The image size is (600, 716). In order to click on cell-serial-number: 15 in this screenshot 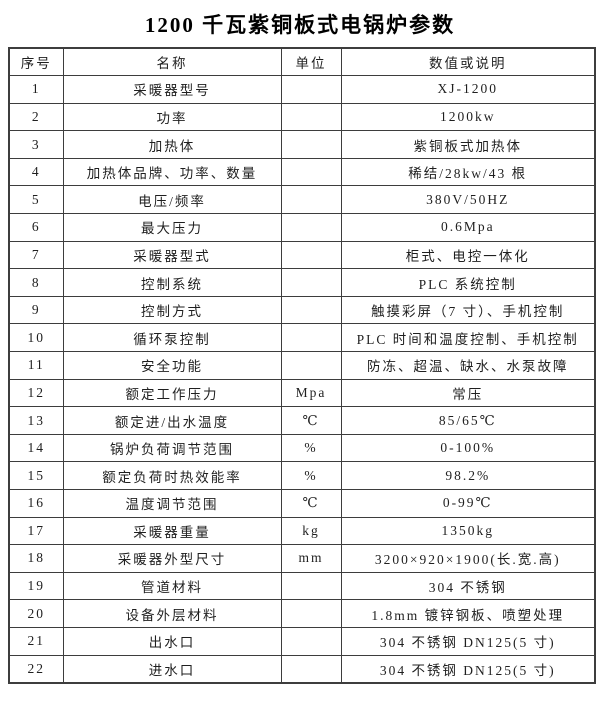, I will do `click(36, 475)`.